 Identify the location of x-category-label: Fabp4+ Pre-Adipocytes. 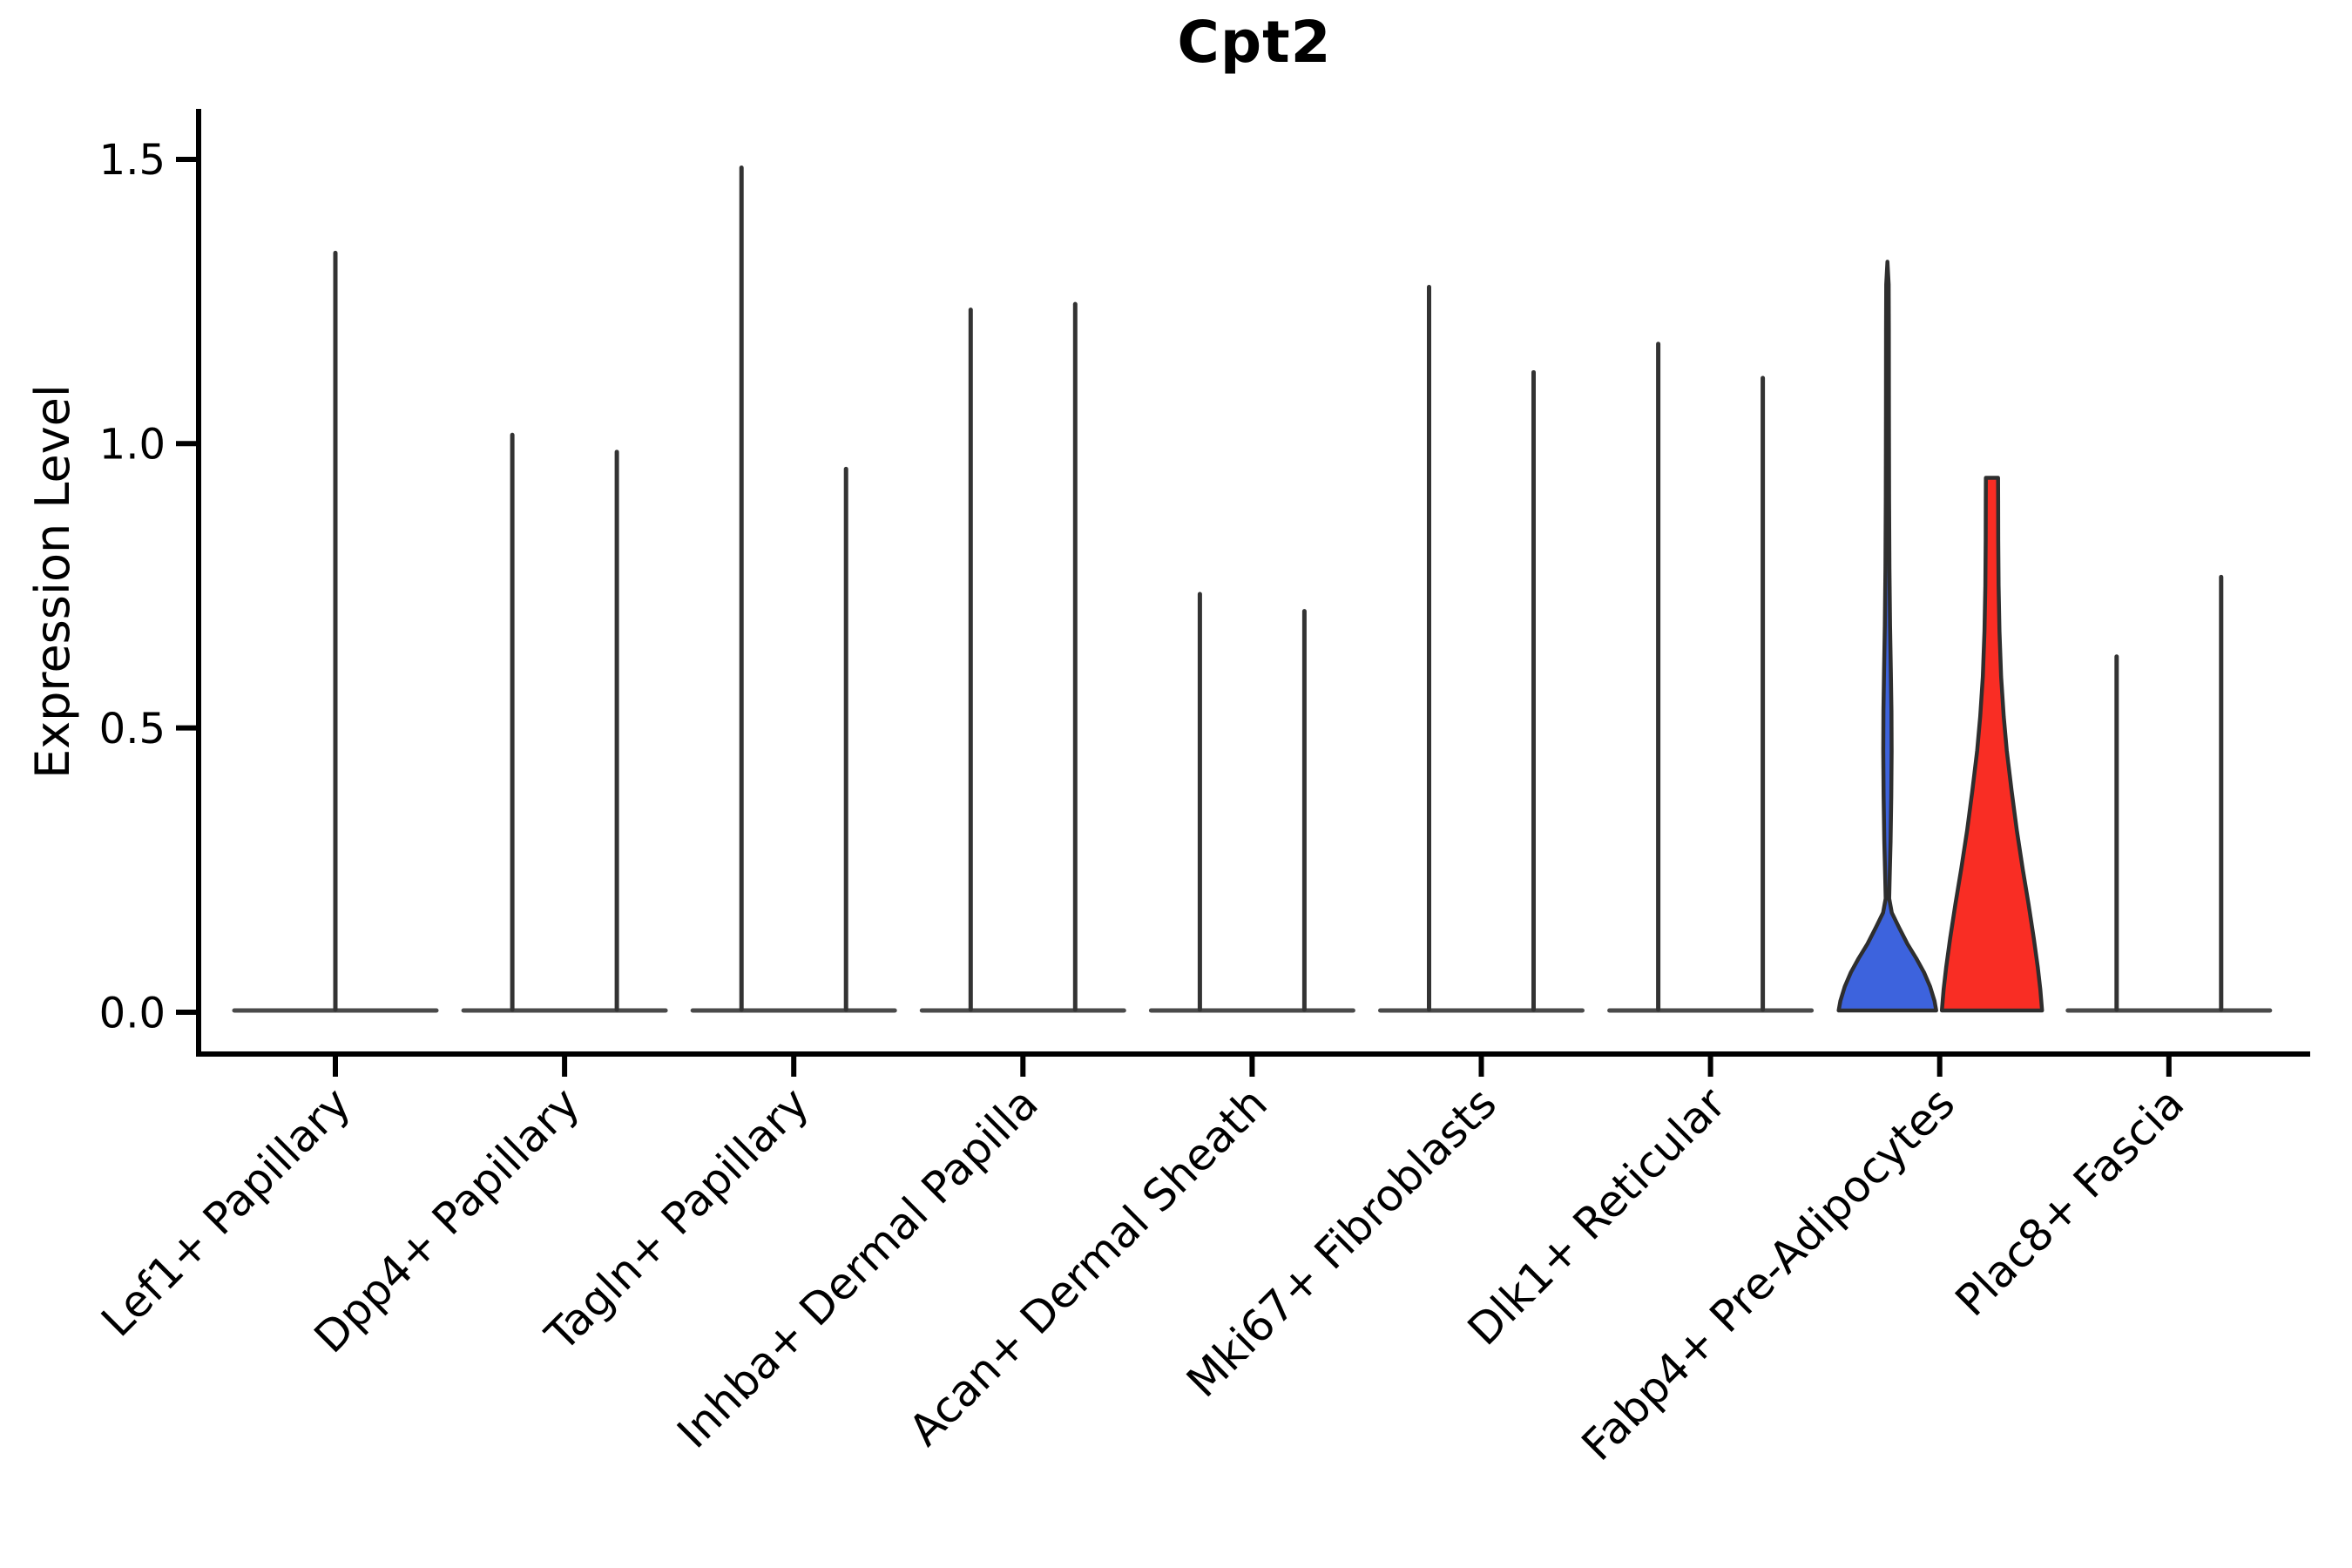
(1768, 1274).